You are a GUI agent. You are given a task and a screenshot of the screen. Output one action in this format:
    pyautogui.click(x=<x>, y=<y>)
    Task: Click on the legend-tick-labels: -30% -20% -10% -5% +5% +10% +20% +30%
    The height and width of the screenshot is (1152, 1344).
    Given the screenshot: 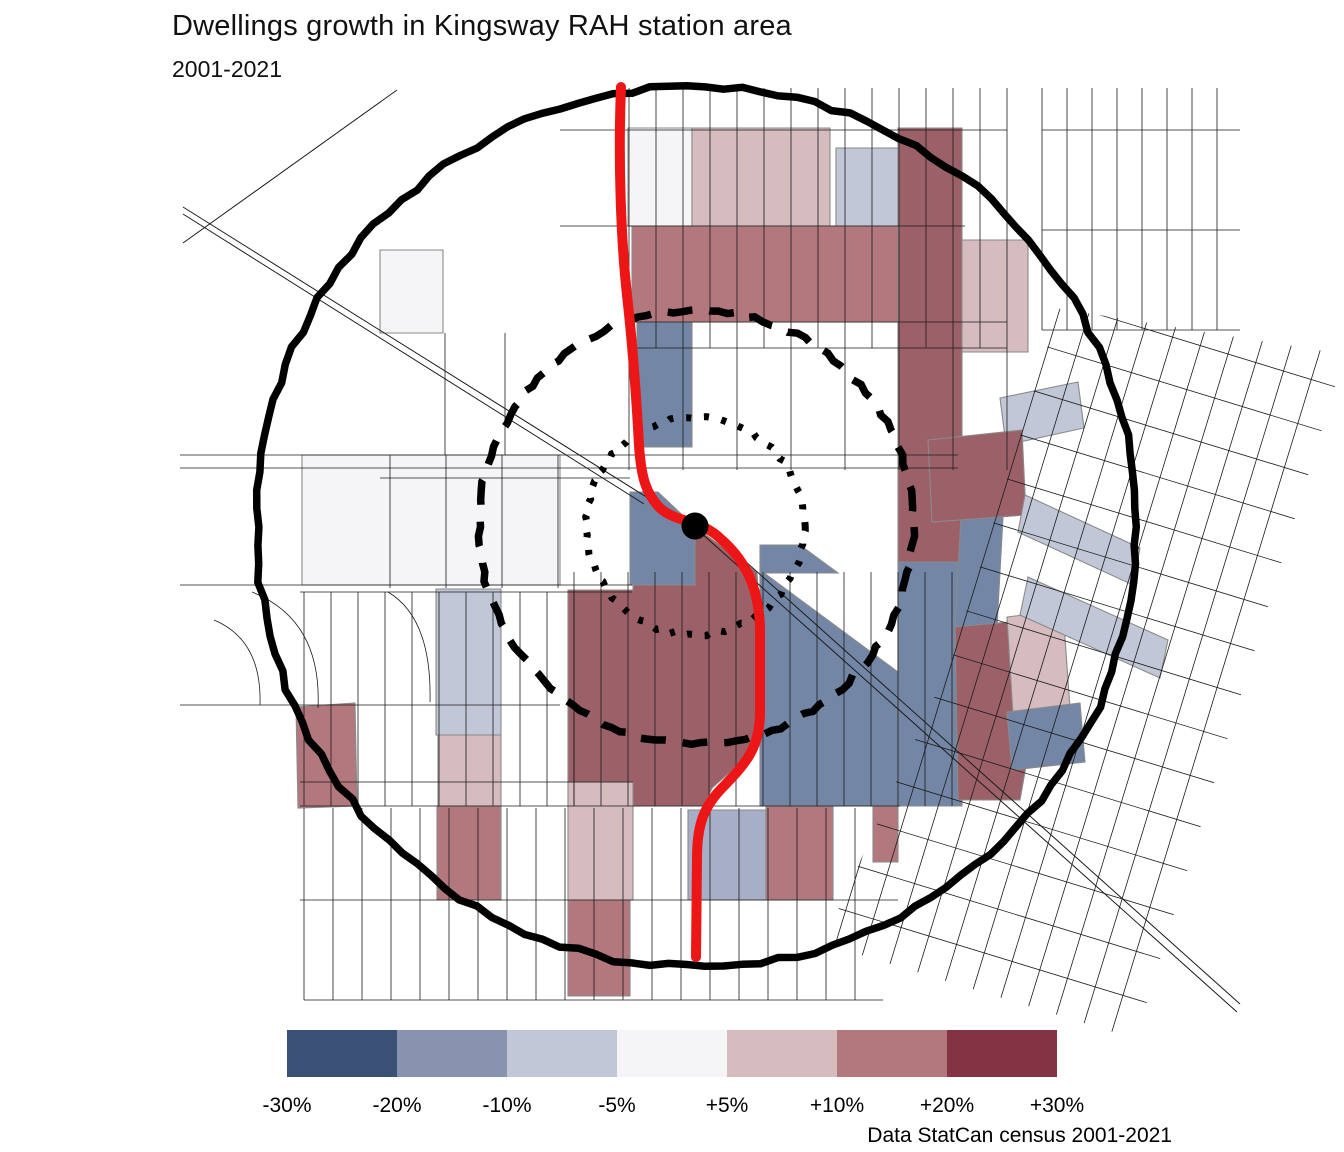 What is the action you would take?
    pyautogui.click(x=672, y=1109)
    